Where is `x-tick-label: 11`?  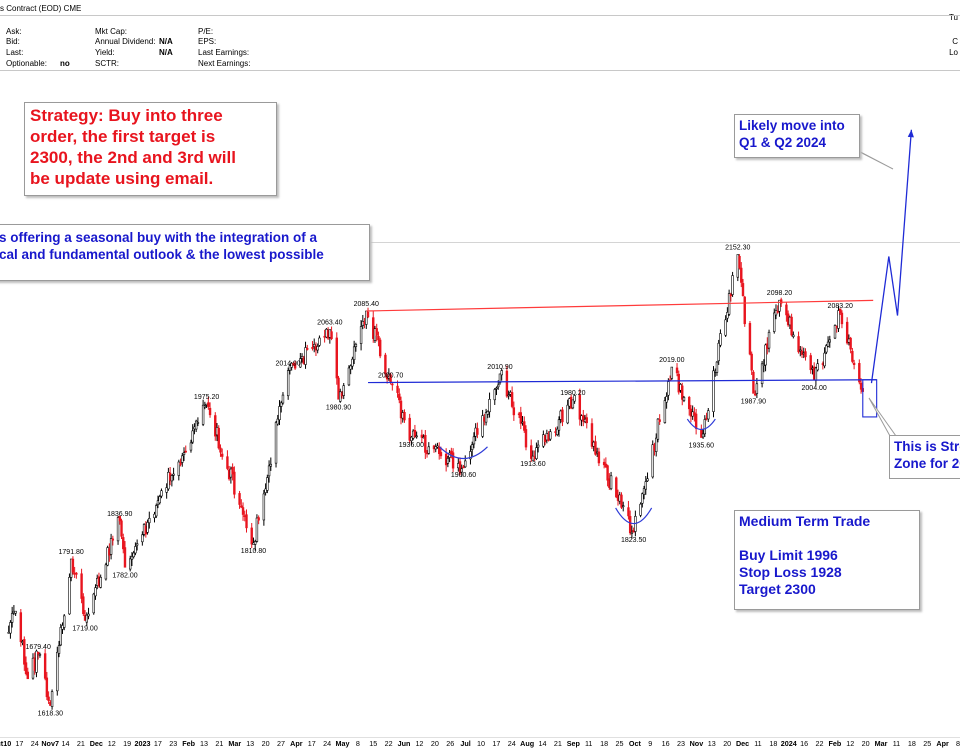
x-tick-label: 11 is located at coordinates (896, 743).